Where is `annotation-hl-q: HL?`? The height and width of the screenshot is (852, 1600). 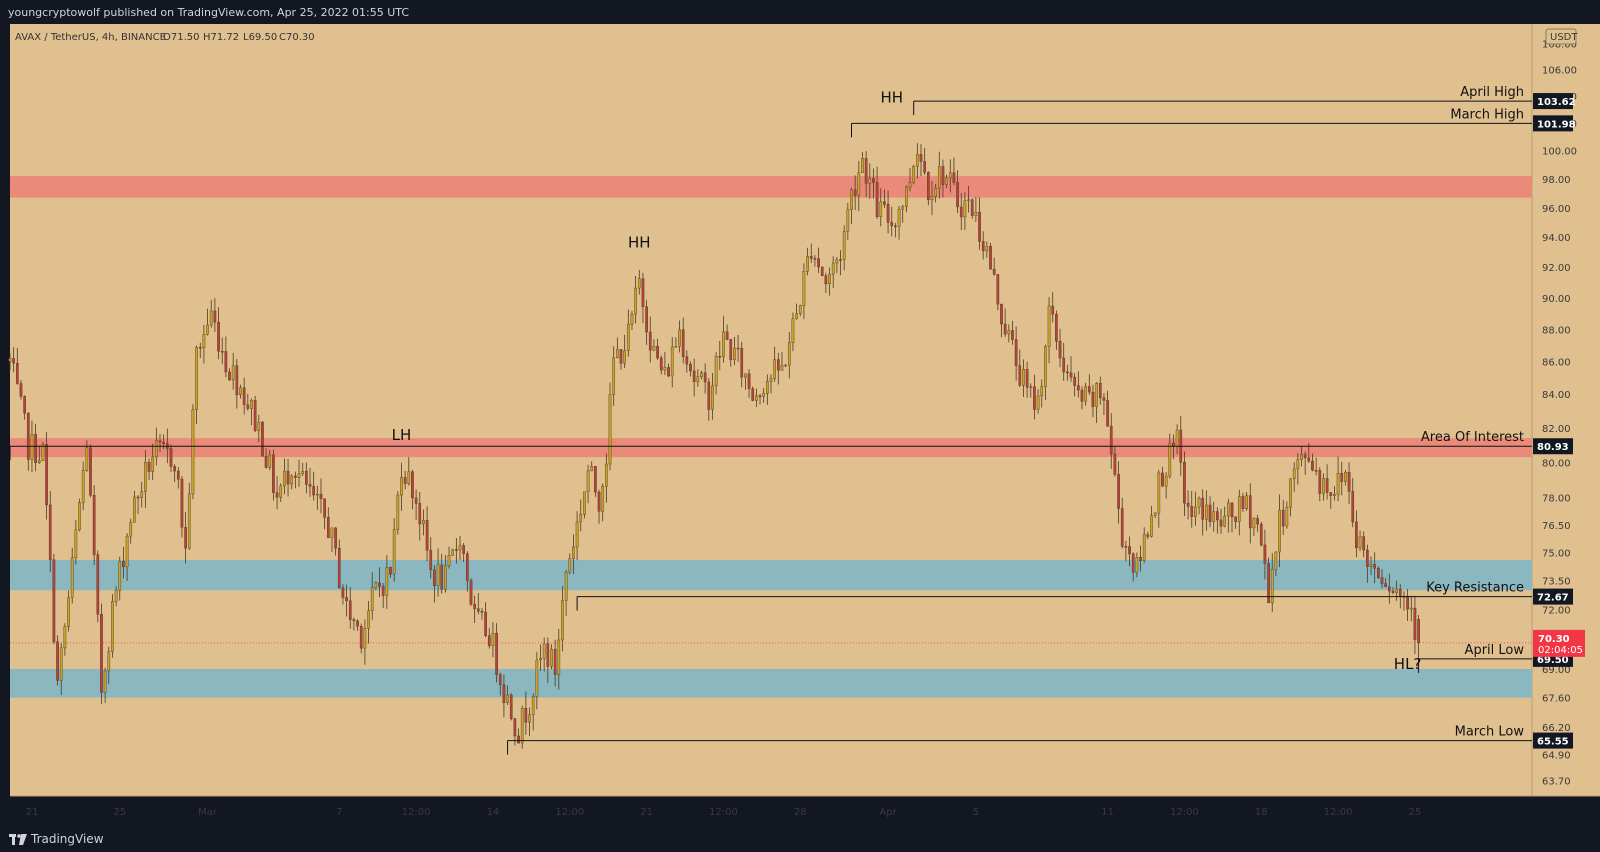 annotation-hl-q: HL? is located at coordinates (1408, 664).